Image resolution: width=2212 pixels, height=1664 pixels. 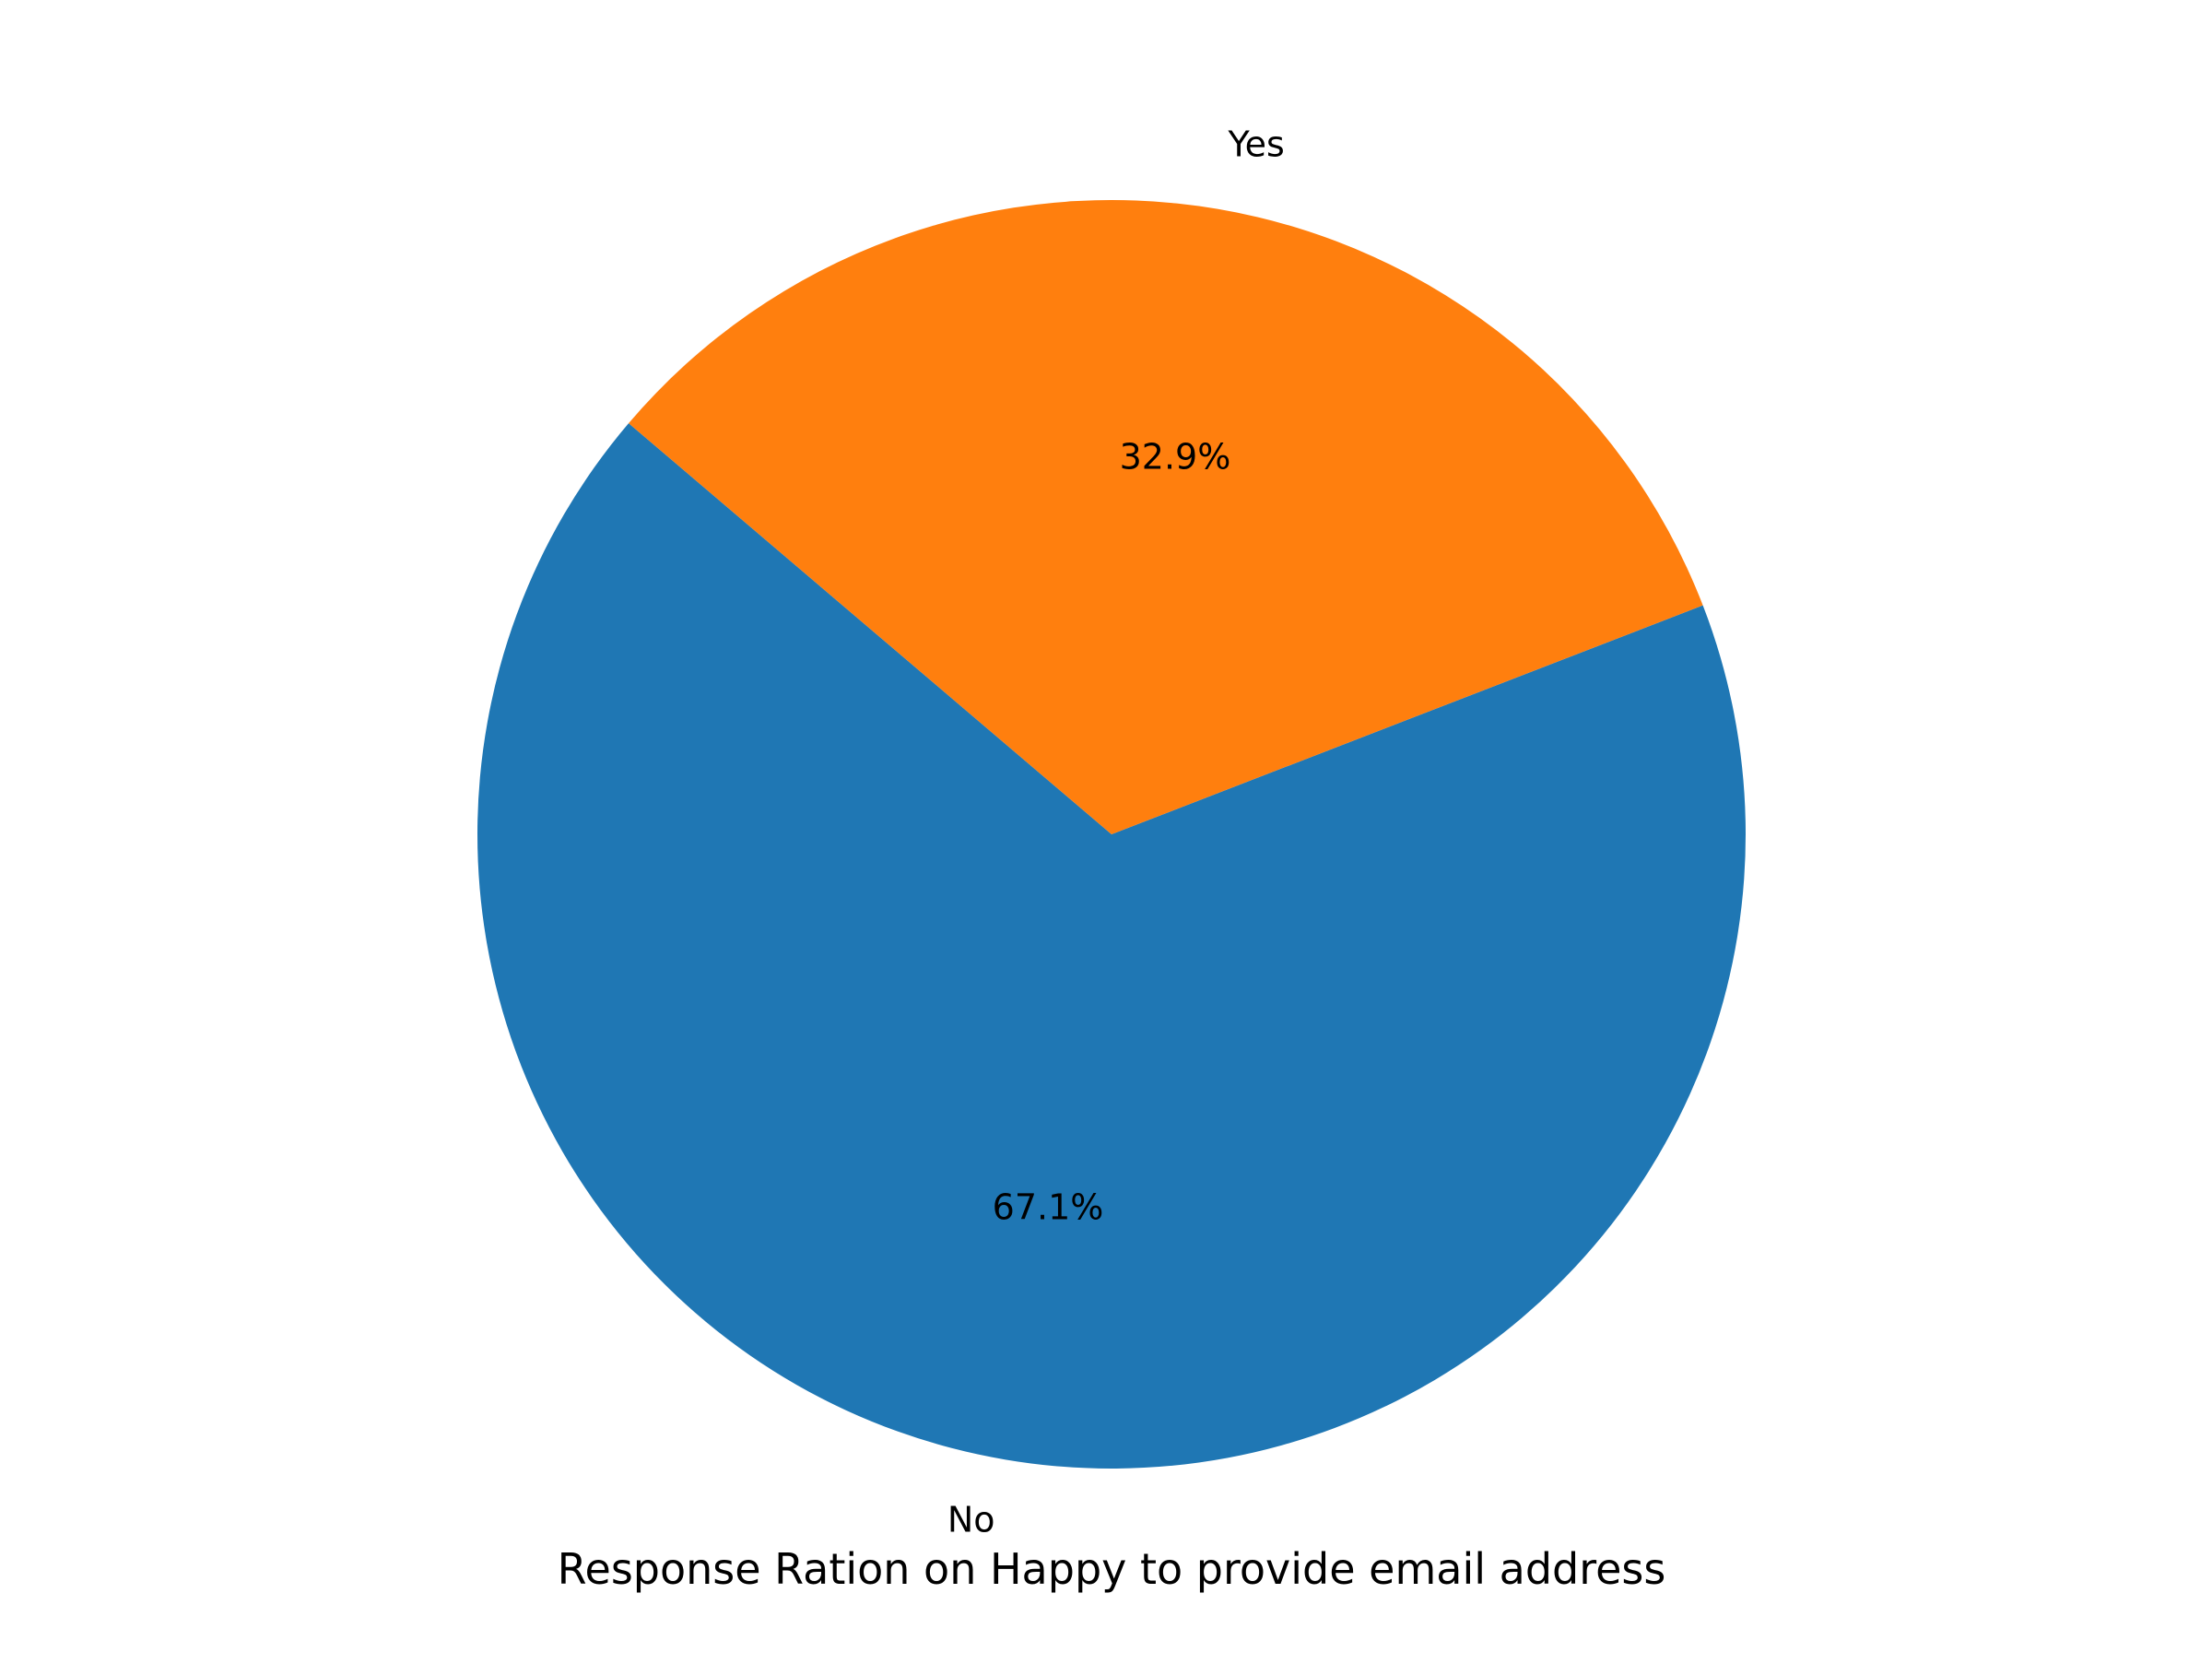 I want to click on pct-label-yes: 32.9%, so click(x=1175, y=457).